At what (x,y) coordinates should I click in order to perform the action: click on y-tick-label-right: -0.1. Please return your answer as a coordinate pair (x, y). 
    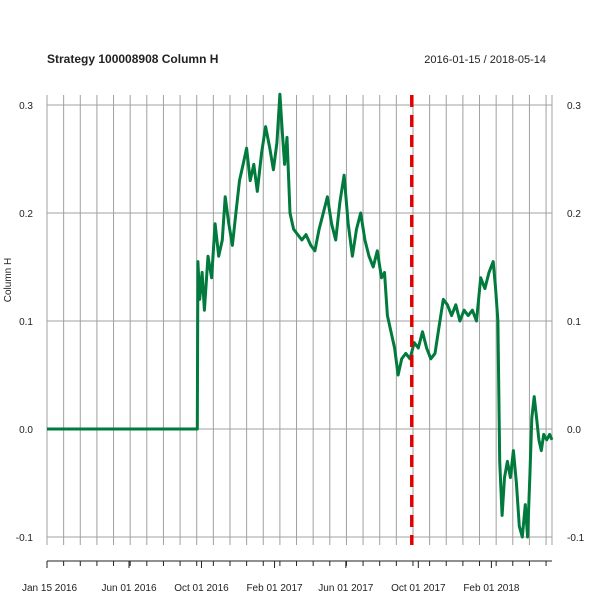
    Looking at the image, I should click on (576, 538).